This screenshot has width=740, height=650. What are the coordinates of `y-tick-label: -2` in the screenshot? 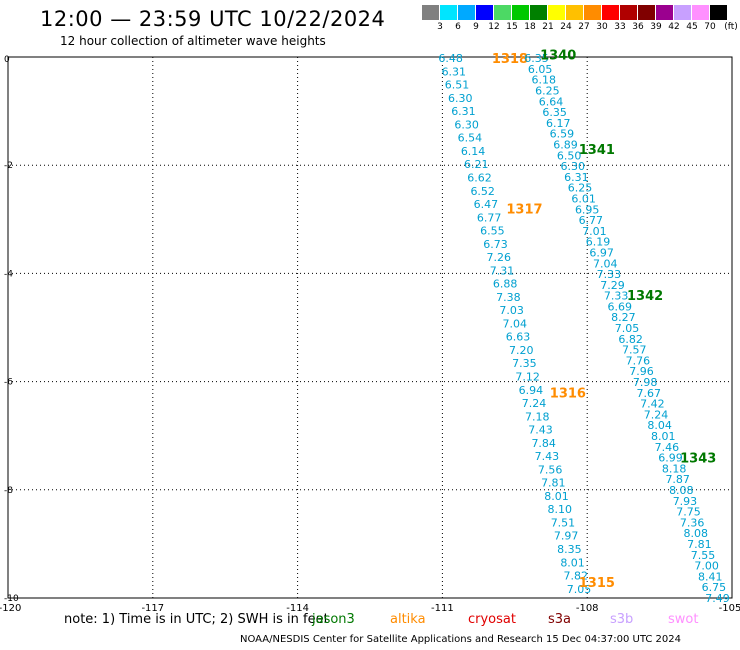 It's located at (8, 166).